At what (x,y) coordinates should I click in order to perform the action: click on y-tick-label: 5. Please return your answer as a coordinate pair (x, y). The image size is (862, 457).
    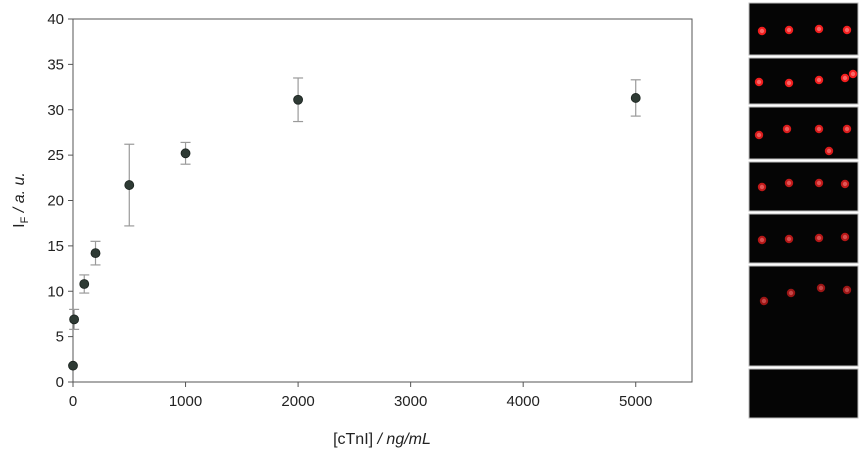
    Looking at the image, I should click on (60, 337).